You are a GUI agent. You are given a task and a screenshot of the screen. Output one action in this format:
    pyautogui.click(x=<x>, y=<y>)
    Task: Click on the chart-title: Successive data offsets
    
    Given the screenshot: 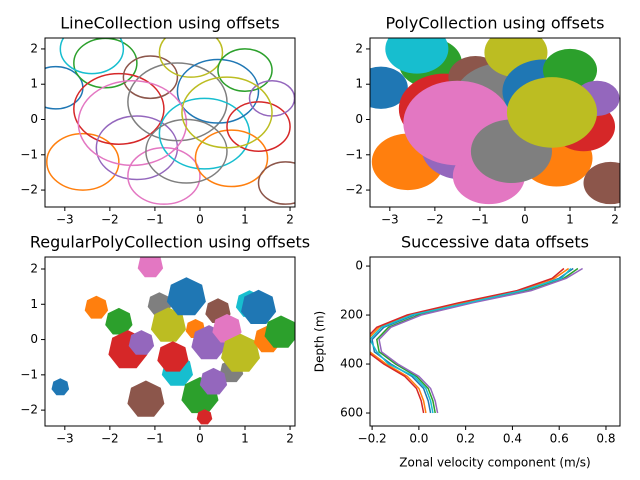 What is the action you would take?
    pyautogui.click(x=495, y=242)
    